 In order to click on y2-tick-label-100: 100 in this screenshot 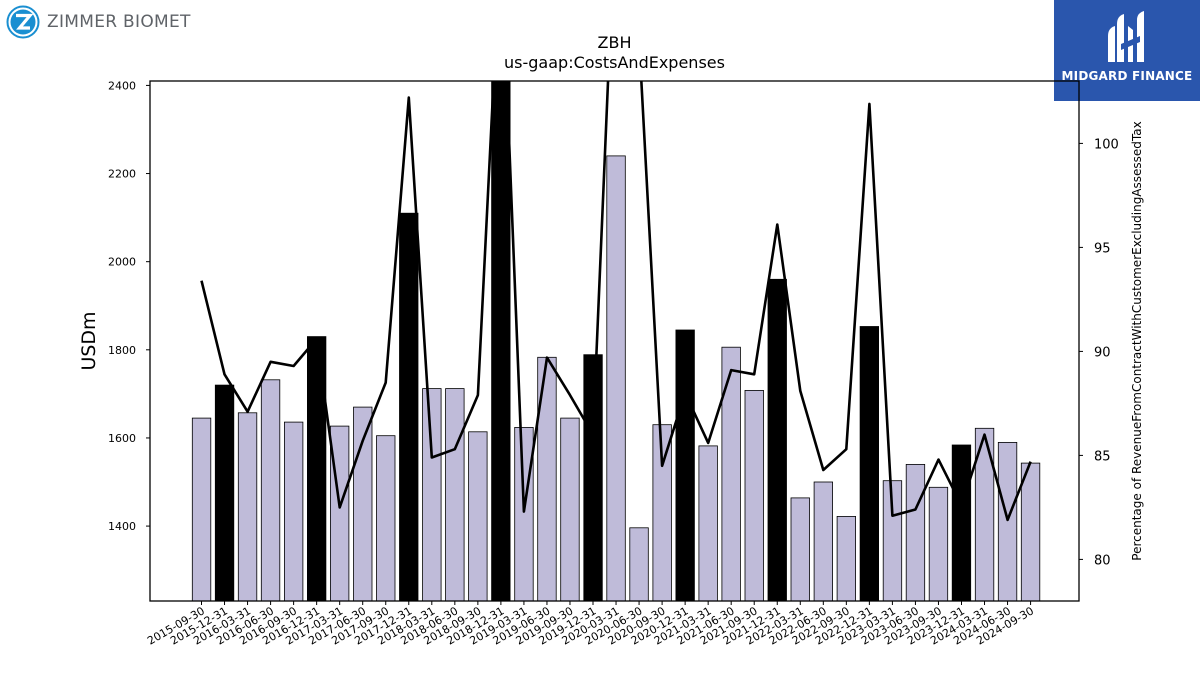, I will do `click(1106, 144)`.